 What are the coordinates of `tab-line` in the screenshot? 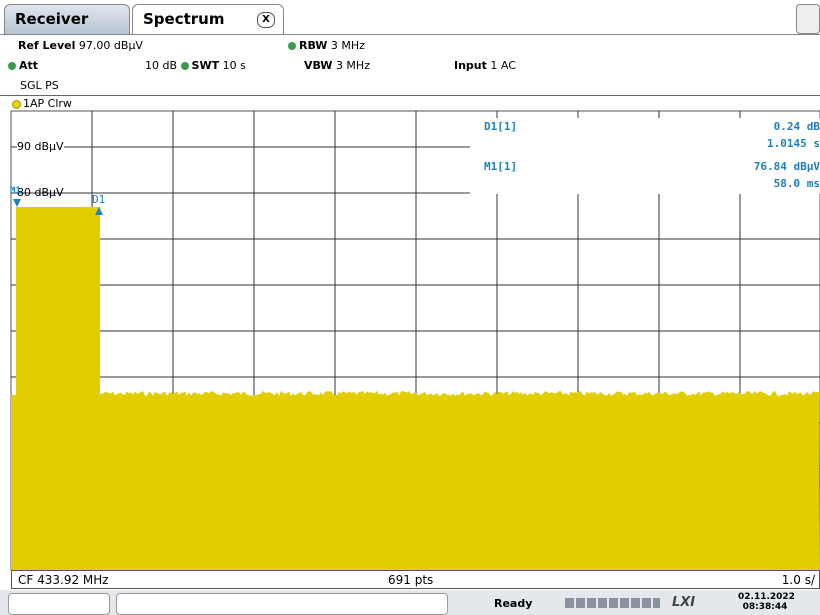 It's located at (410, 34).